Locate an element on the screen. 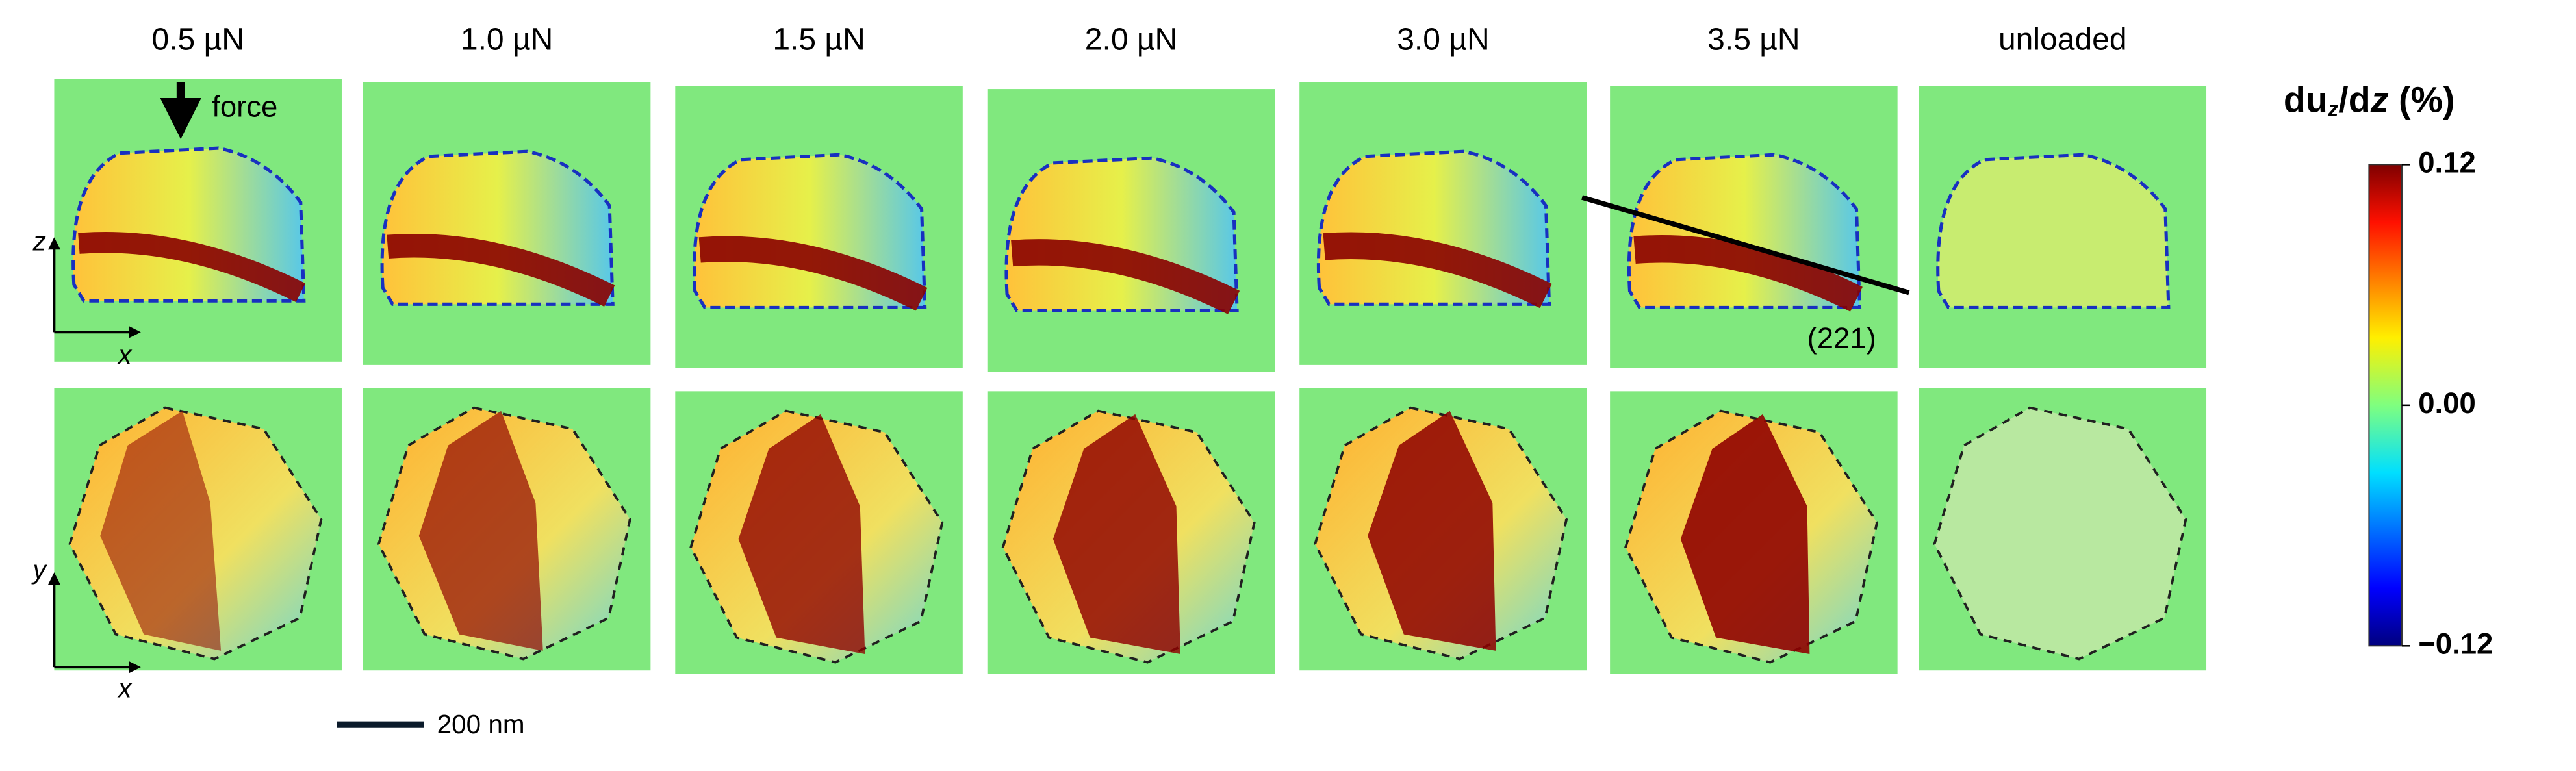  colorbar-tick-label: 0.00 is located at coordinates (2447, 403).